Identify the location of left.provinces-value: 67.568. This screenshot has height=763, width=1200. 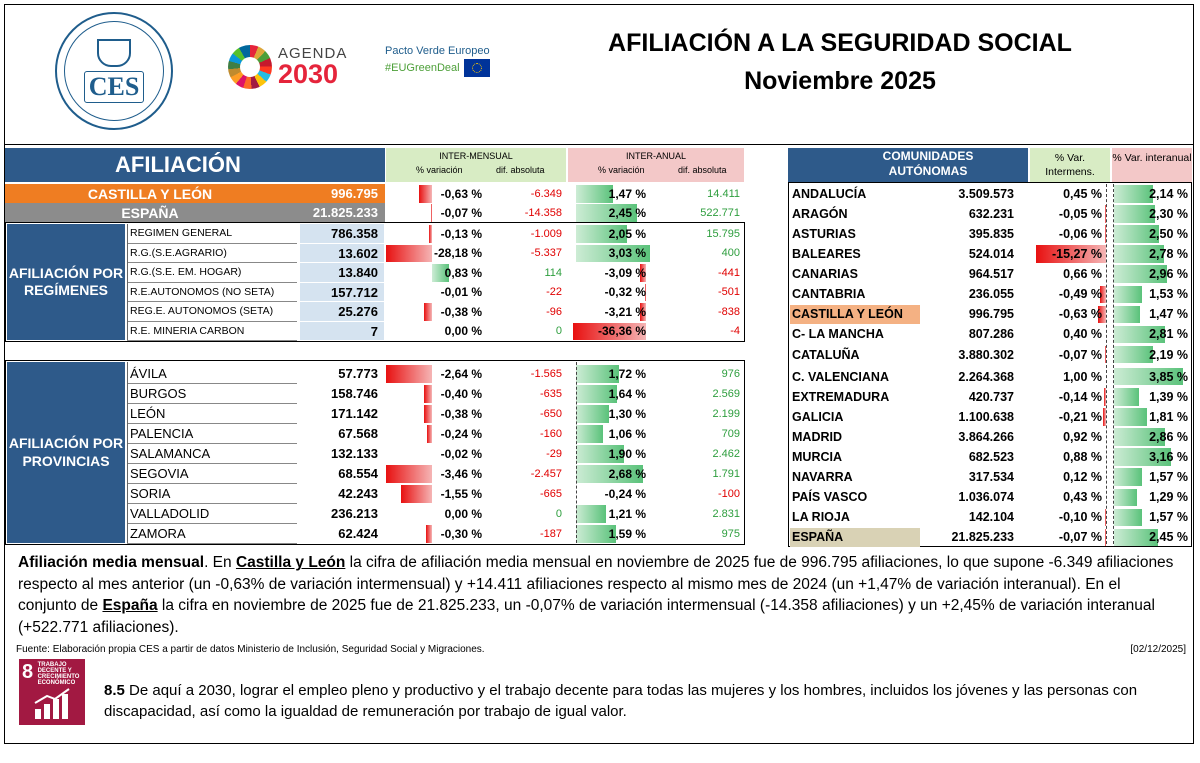
(358, 434).